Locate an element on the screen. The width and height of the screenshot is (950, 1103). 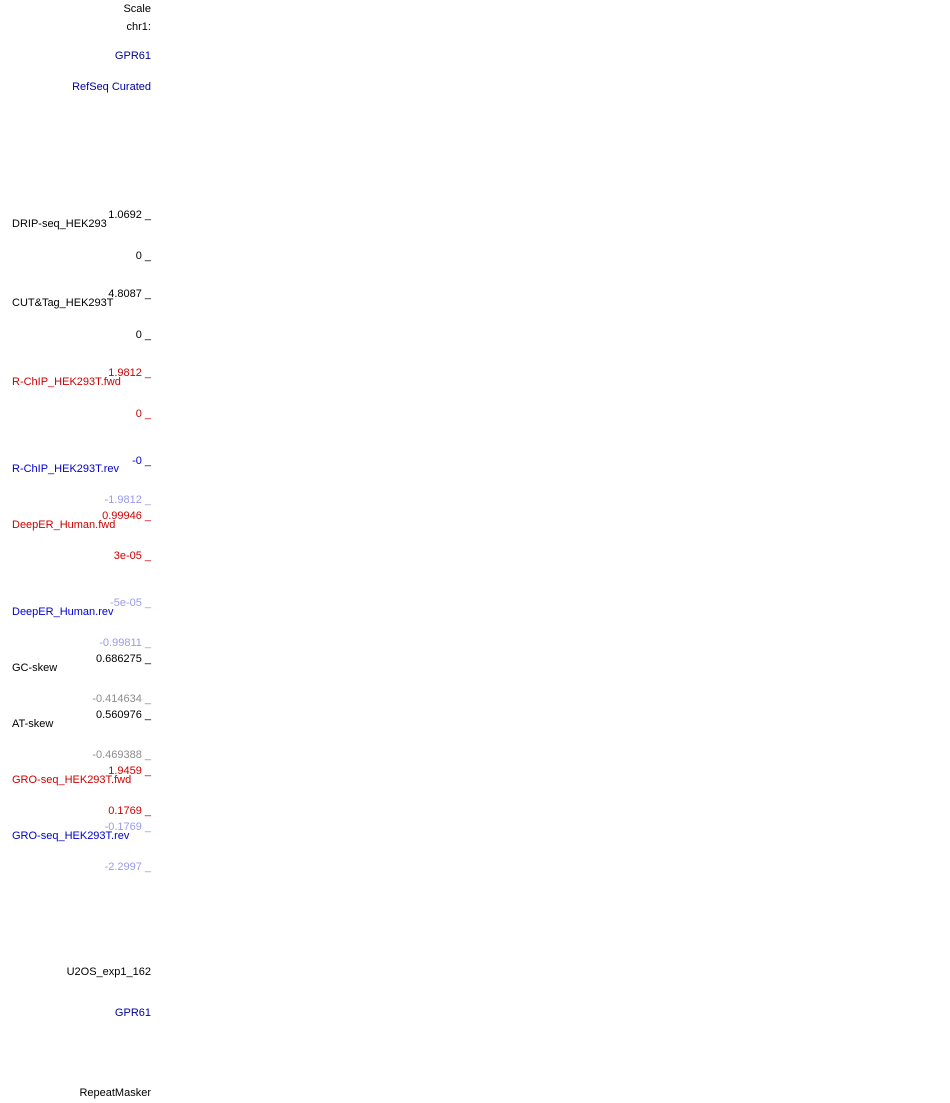
track-label-r-chip-hek293t-fwd: R-ChIP_HEK293T.fwd is located at coordinates (66, 382).